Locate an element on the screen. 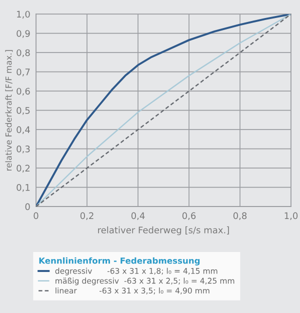  x-tick-label: 0,4 is located at coordinates (138, 216).